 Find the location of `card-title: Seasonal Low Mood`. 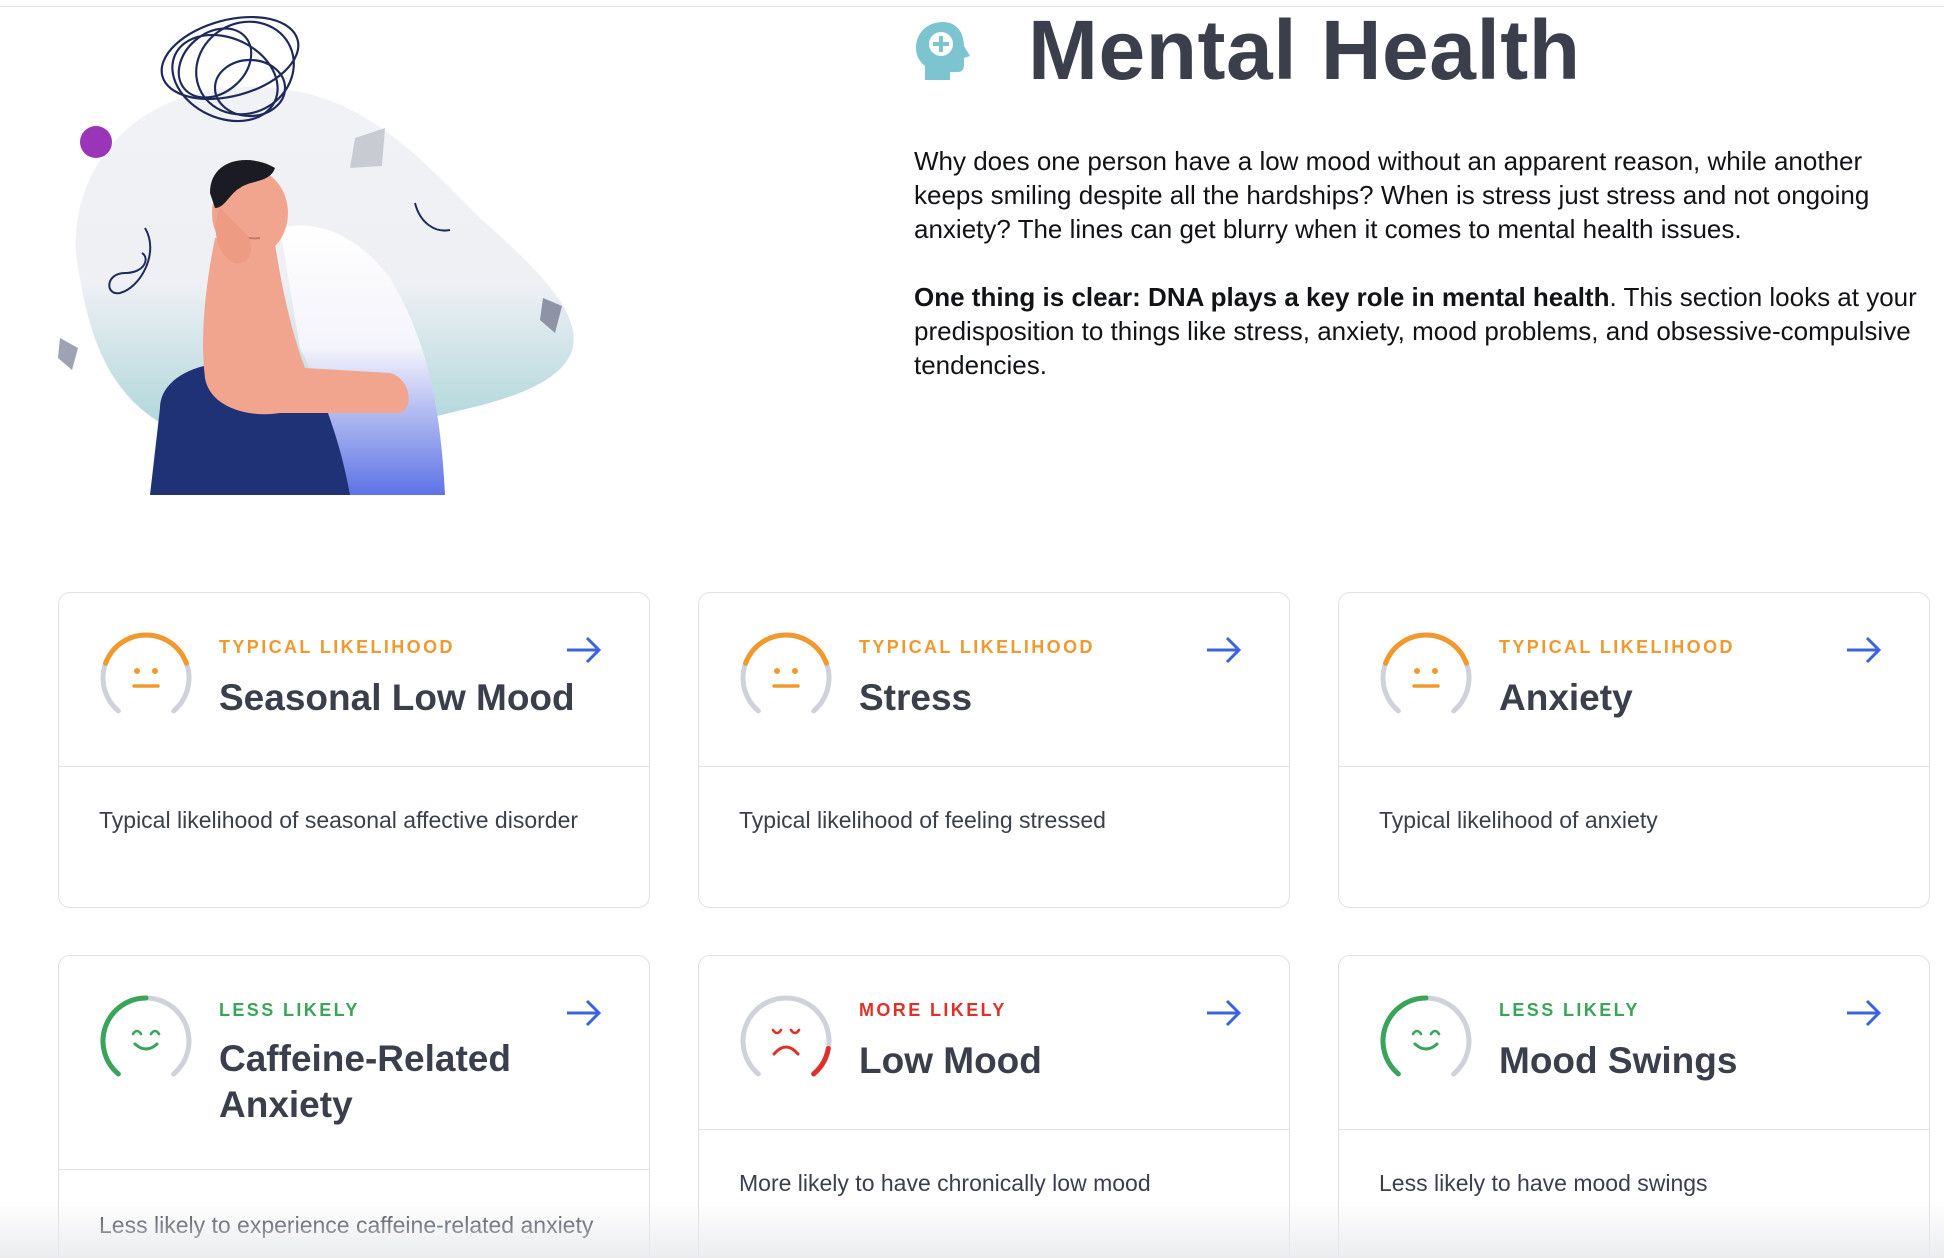

card-title: Seasonal Low Mood is located at coordinates (397, 697).